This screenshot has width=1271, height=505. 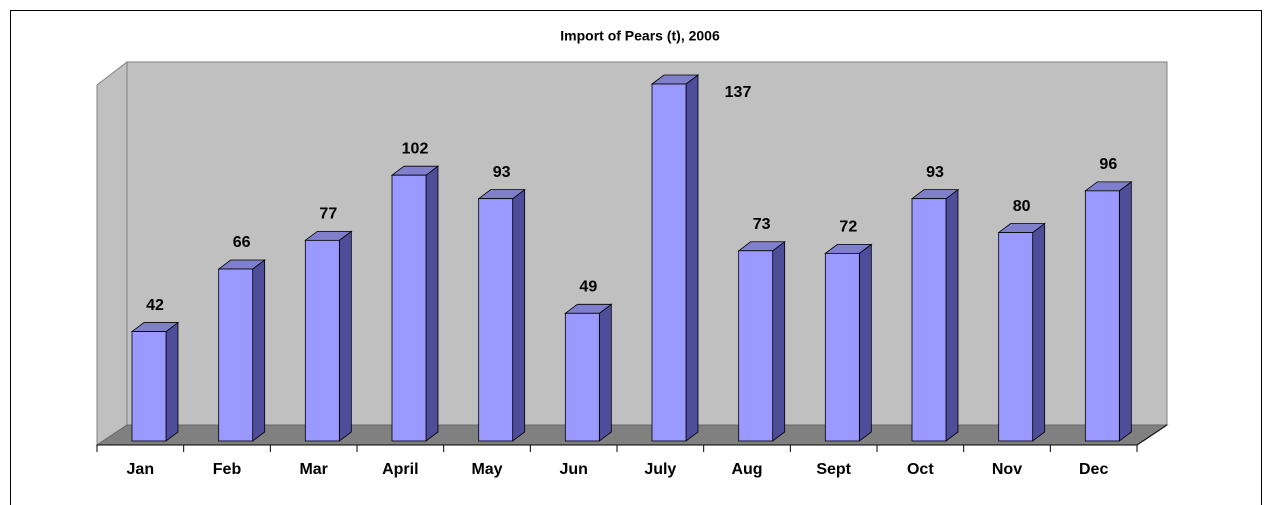 I want to click on chart-title: Import of Pears (t), 2006, so click(x=640, y=36).